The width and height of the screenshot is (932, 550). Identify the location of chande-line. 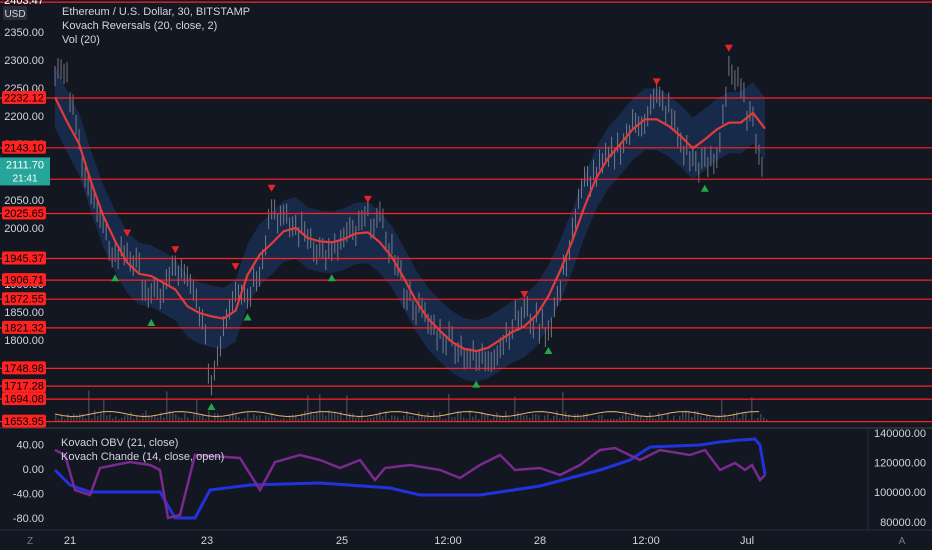
(410, 483).